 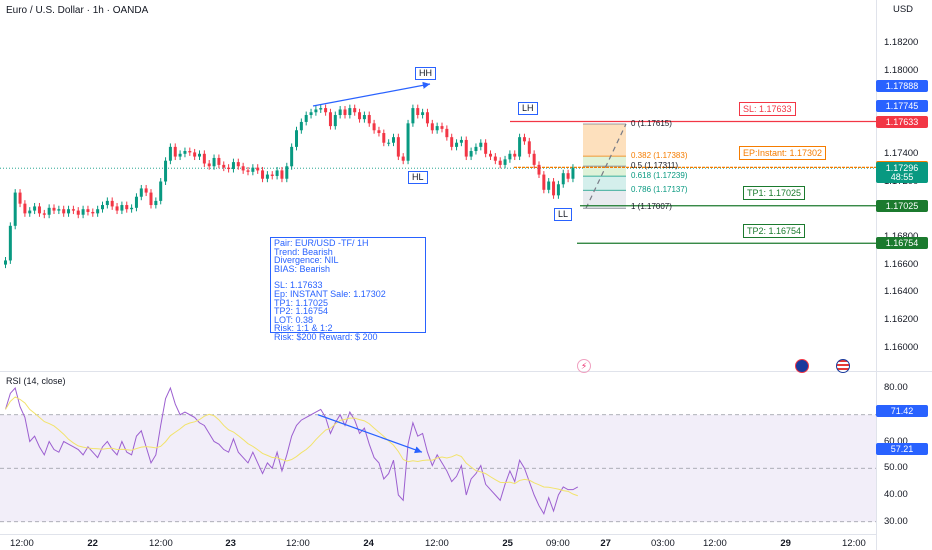 I want to click on take-profit-2-label: TP2: 1.16754, so click(x=774, y=231).